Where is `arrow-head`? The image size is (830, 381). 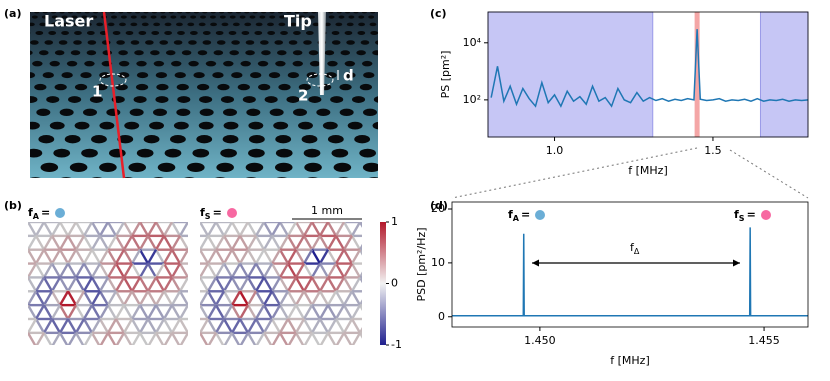 arrow-head is located at coordinates (736, 263).